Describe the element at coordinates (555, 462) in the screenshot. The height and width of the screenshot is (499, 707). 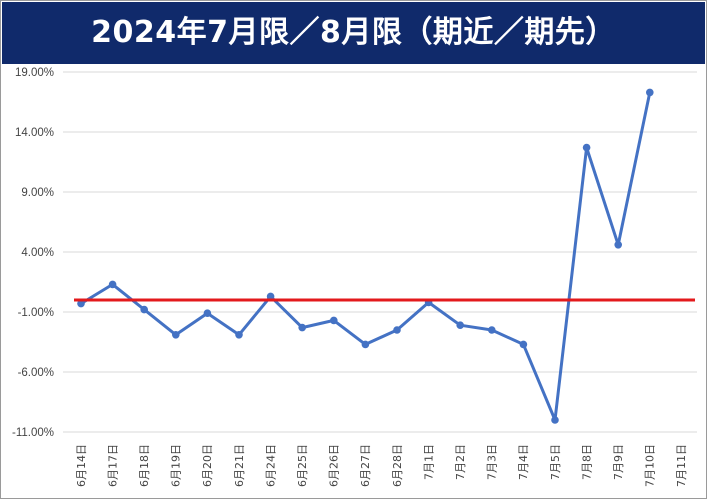
I see `x-tick-label: 7月5日` at that location.